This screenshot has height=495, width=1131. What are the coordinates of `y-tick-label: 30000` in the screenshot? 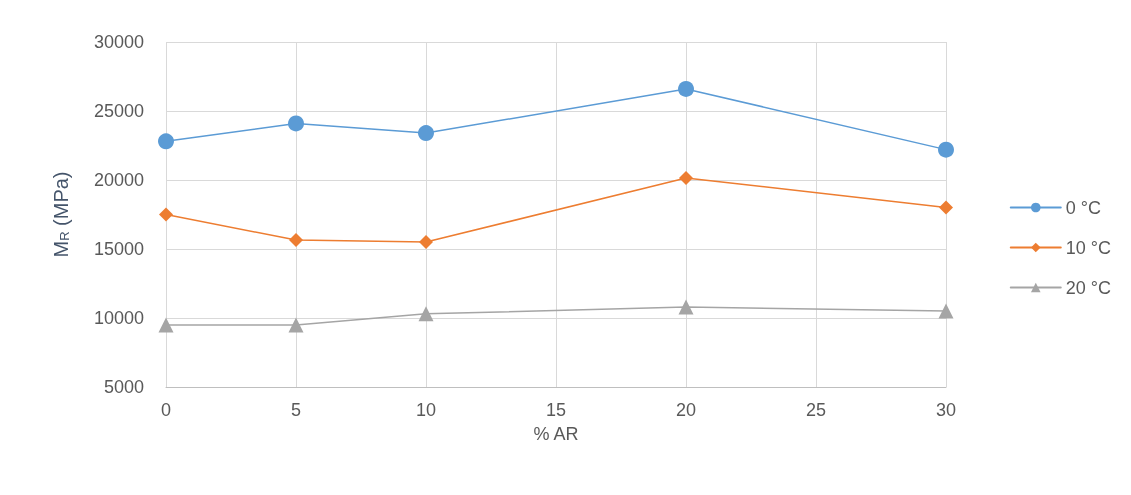 It's located at (118, 42).